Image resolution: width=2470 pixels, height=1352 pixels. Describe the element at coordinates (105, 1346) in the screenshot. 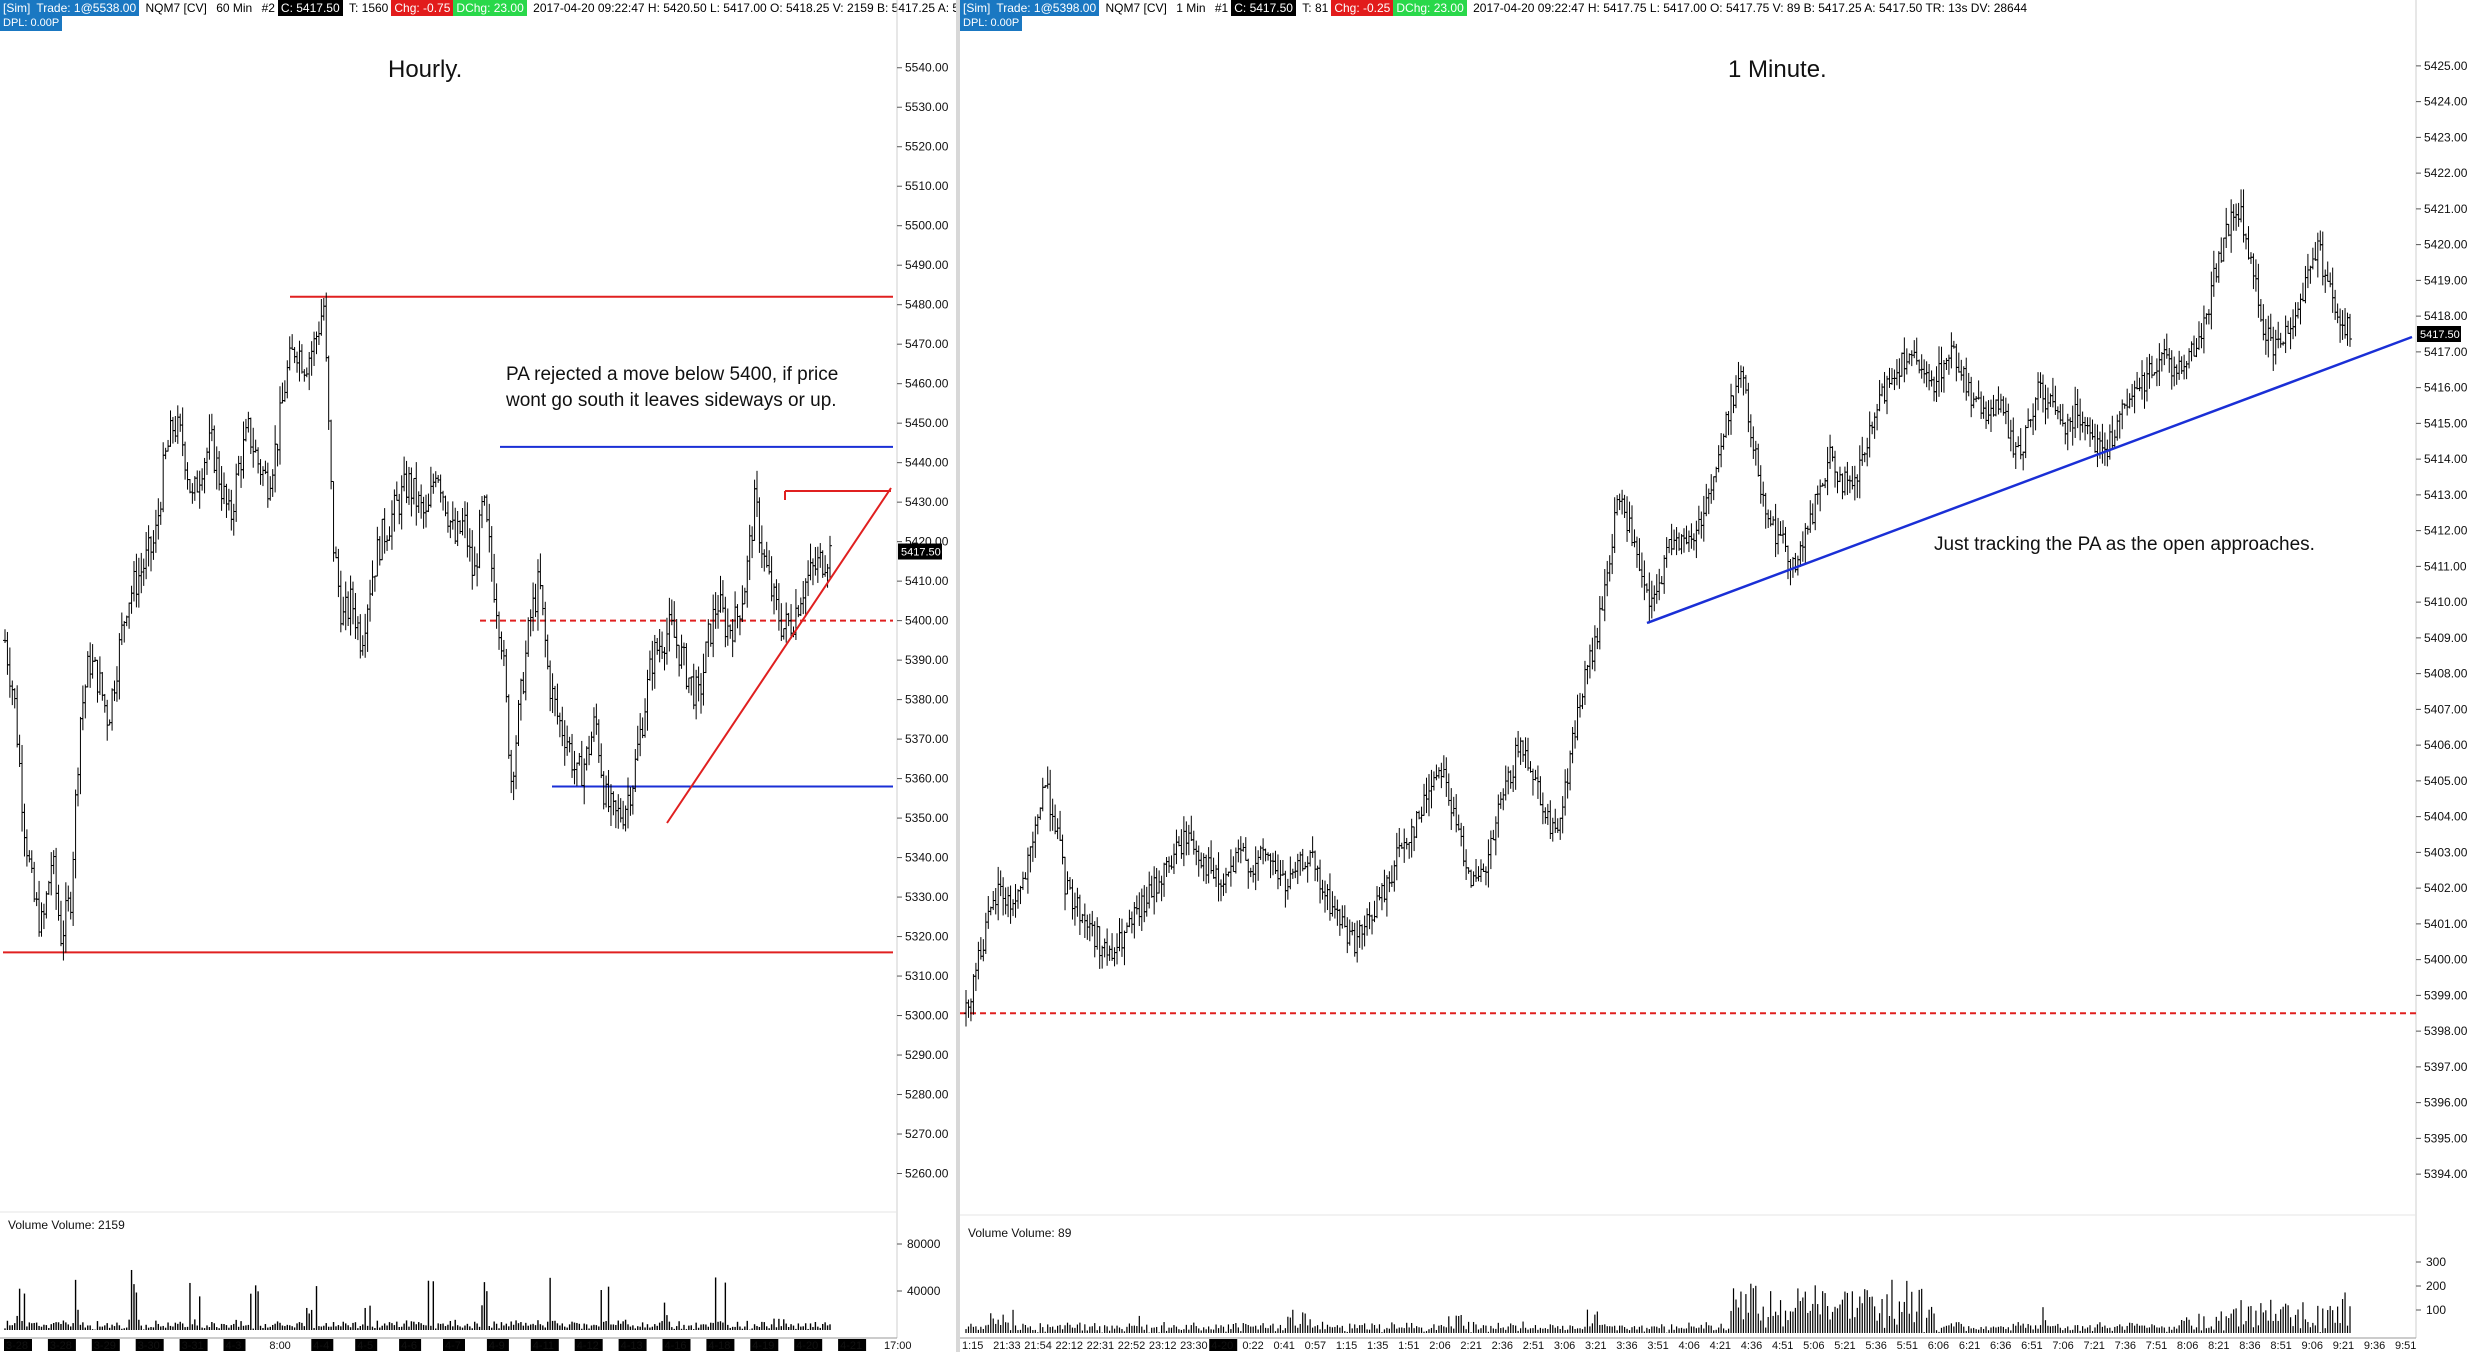

I see `time-axis-label: 3-29` at that location.